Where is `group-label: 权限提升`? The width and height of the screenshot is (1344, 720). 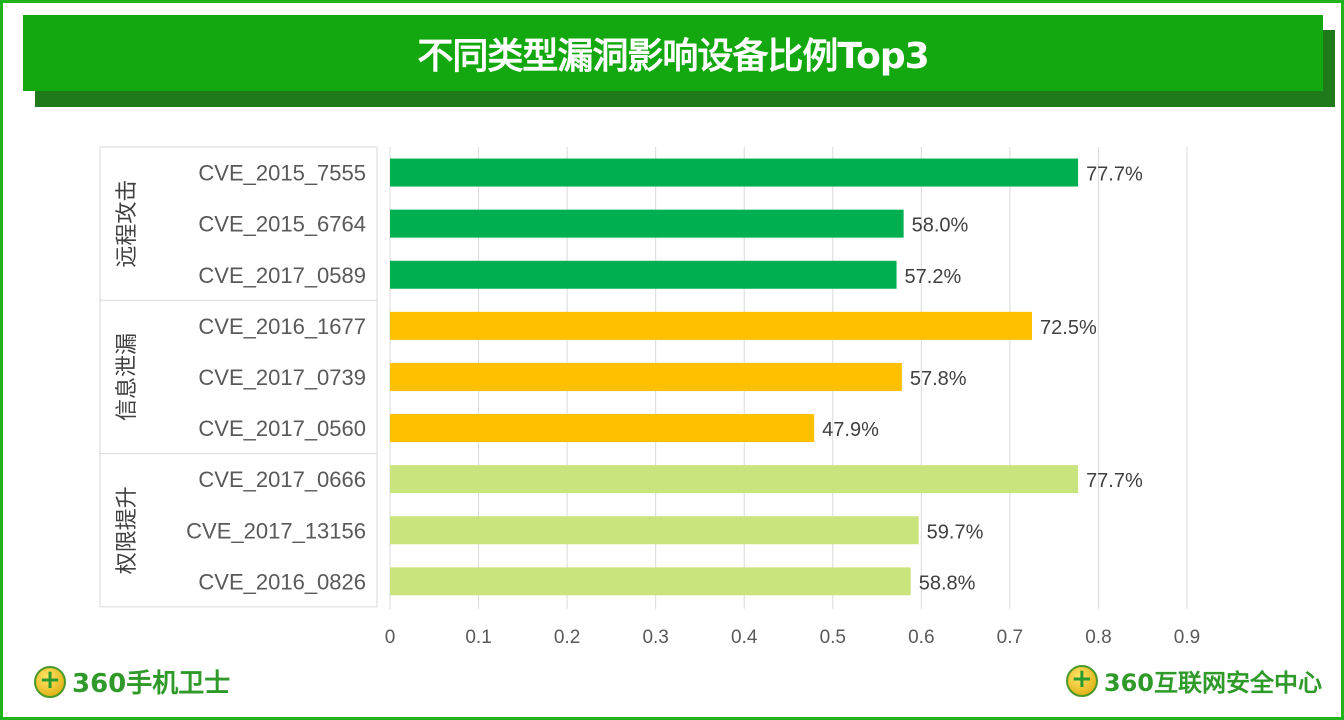 group-label: 权限提升 is located at coordinates (126, 530).